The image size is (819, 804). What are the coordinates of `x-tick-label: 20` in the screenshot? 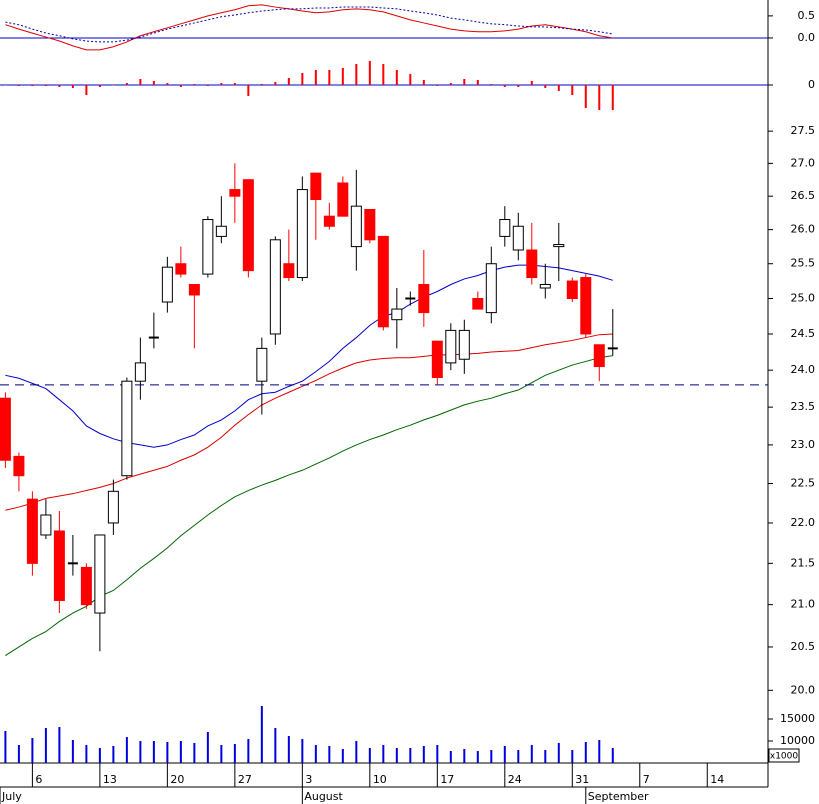 It's located at (177, 779).